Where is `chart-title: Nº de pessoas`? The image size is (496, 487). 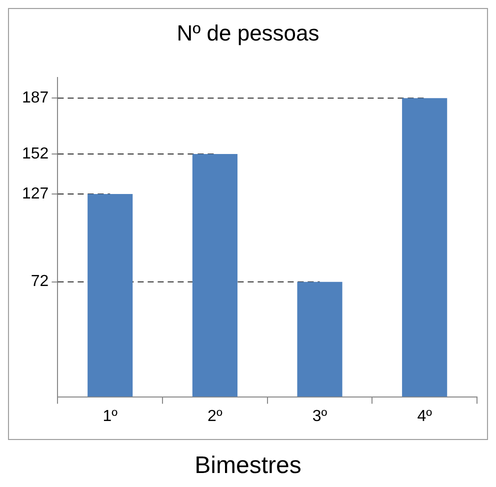 chart-title: Nº de pessoas is located at coordinates (248, 33).